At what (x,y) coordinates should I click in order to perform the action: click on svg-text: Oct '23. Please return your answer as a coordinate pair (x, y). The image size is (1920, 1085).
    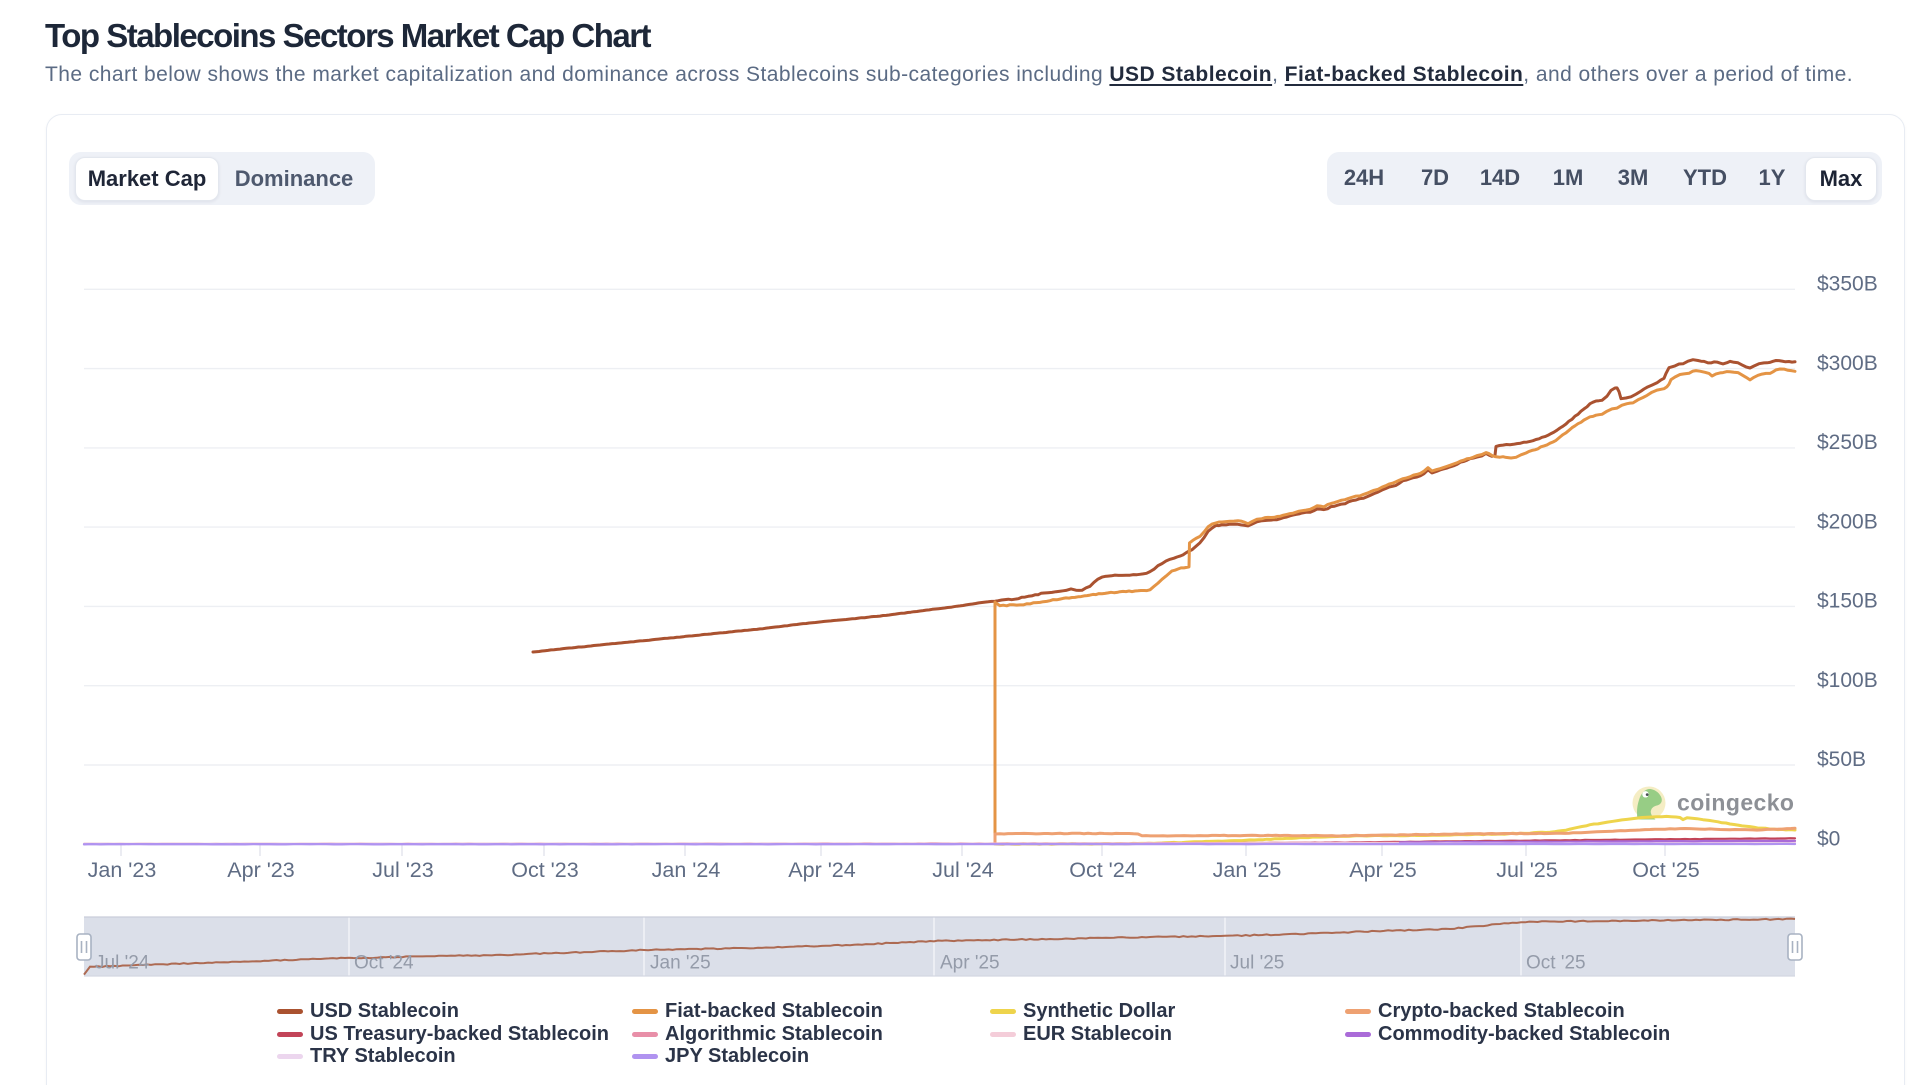
    Looking at the image, I should click on (544, 870).